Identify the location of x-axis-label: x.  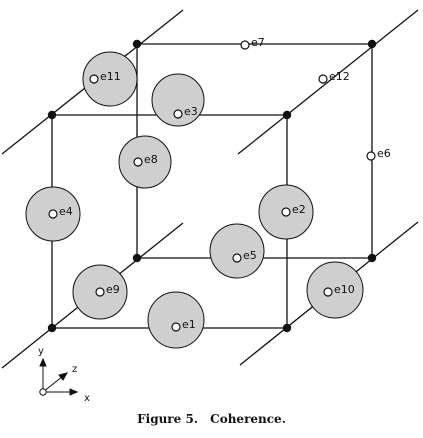
(87, 398).